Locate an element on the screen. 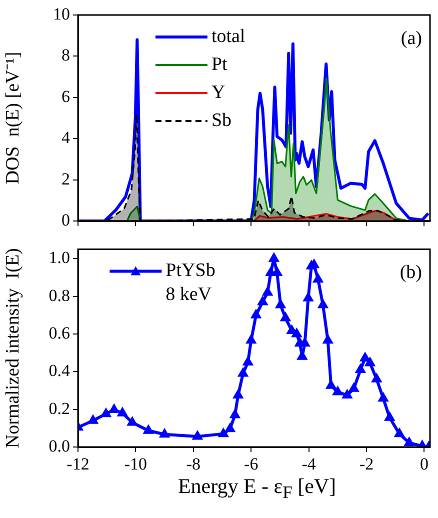  y-tick-label: 6 is located at coordinates (66, 96).